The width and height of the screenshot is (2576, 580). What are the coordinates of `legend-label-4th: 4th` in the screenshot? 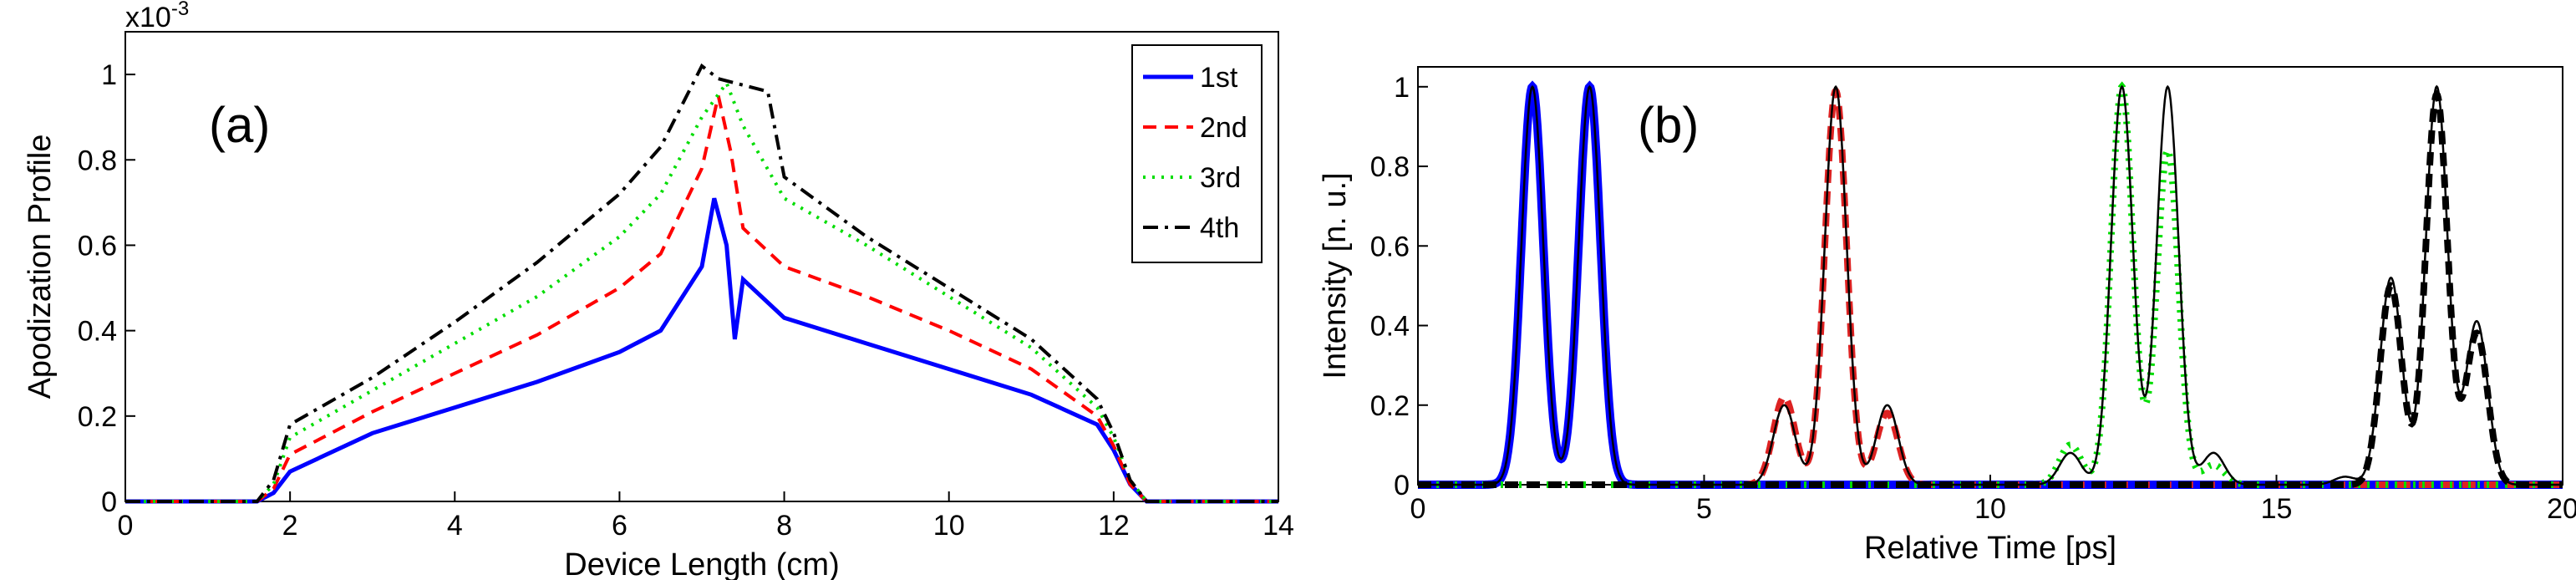 It's located at (1219, 228).